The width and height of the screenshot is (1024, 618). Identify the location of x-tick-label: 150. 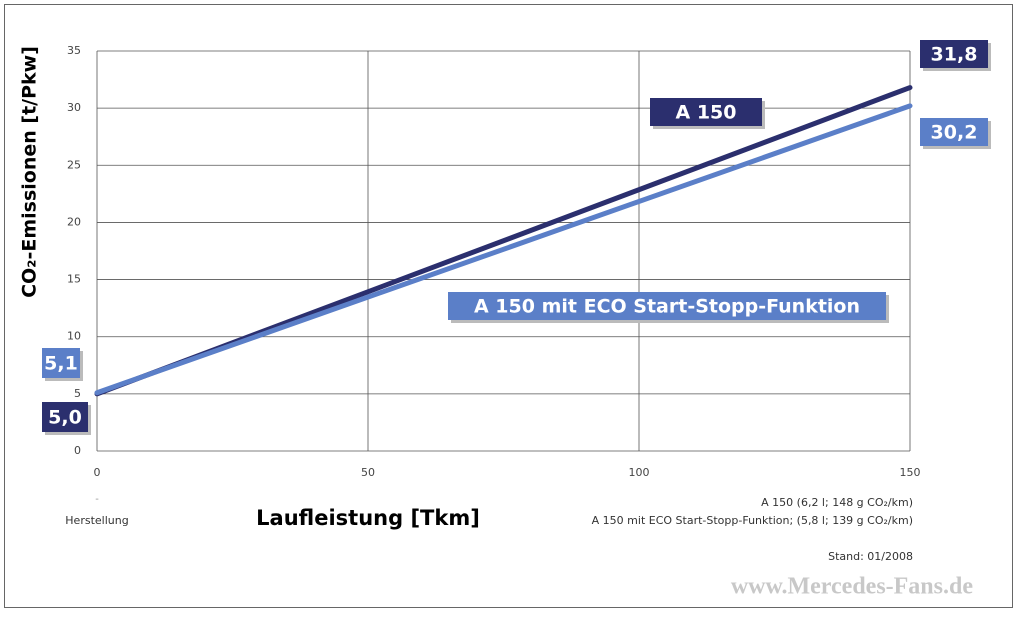
(910, 472).